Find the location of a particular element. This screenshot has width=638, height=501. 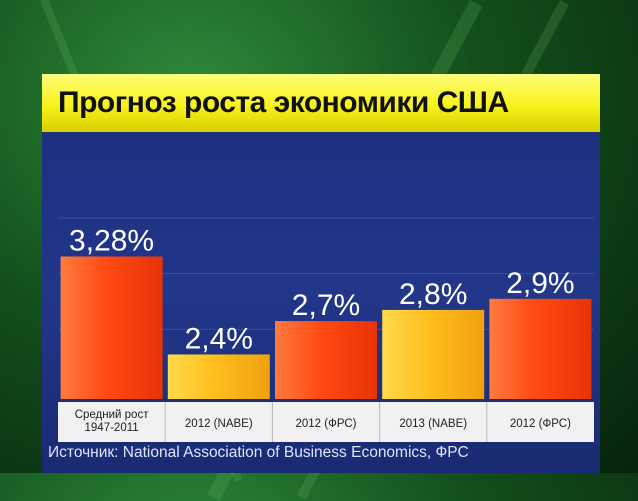

bar-value-label: 2,8% is located at coordinates (433, 294).